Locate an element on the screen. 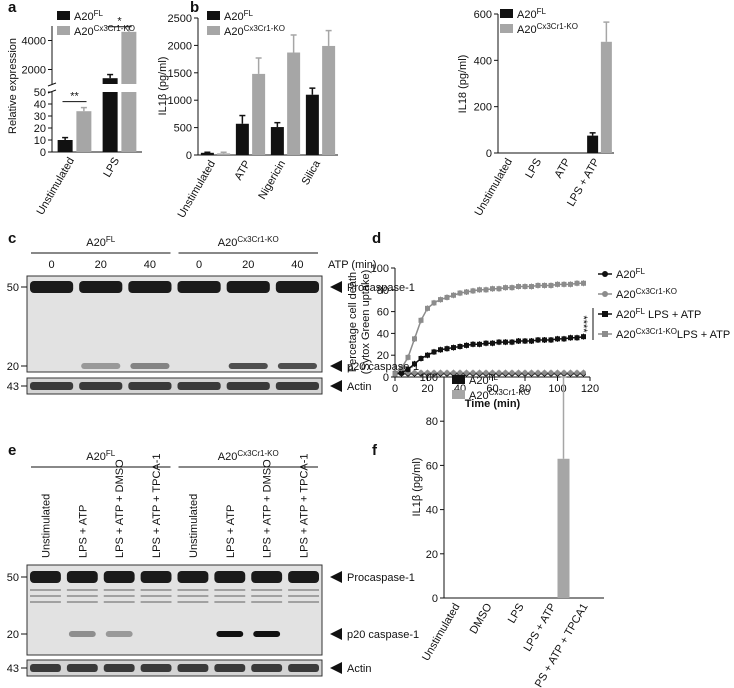  blot-group-label-superscript: Cx3Cr1-KO is located at coordinates (257, 453).